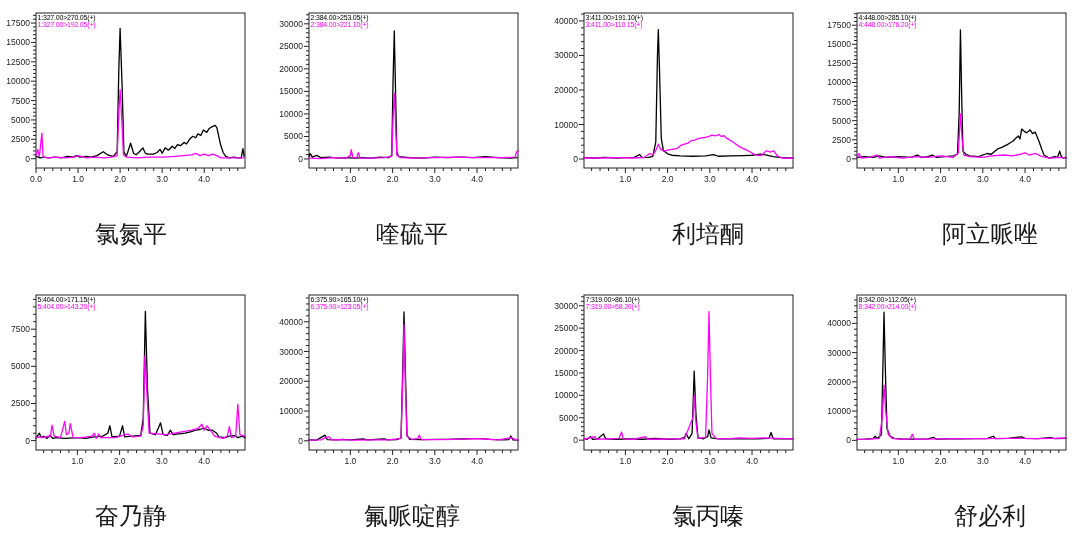 The height and width of the screenshot is (544, 1080). I want to click on text: 奋乃静, so click(131, 515).